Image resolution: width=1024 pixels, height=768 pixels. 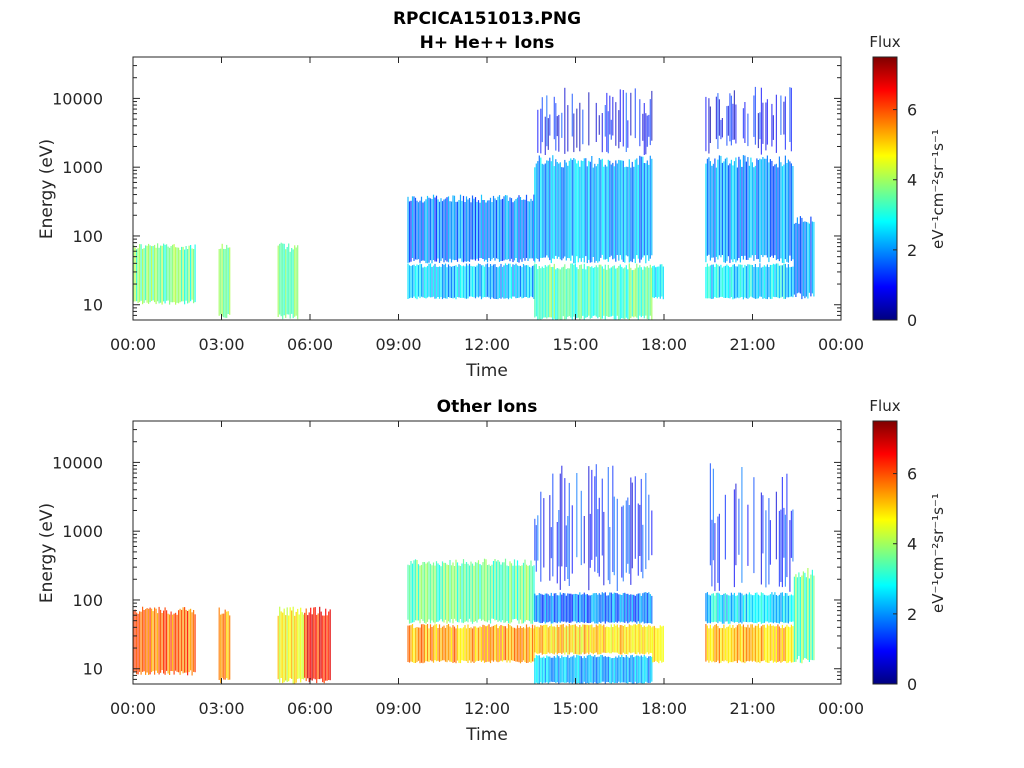 I want to click on colorbar-unit-label: eV⁻¹cm⁻²sr⁻¹s⁻¹, so click(x=938, y=189).